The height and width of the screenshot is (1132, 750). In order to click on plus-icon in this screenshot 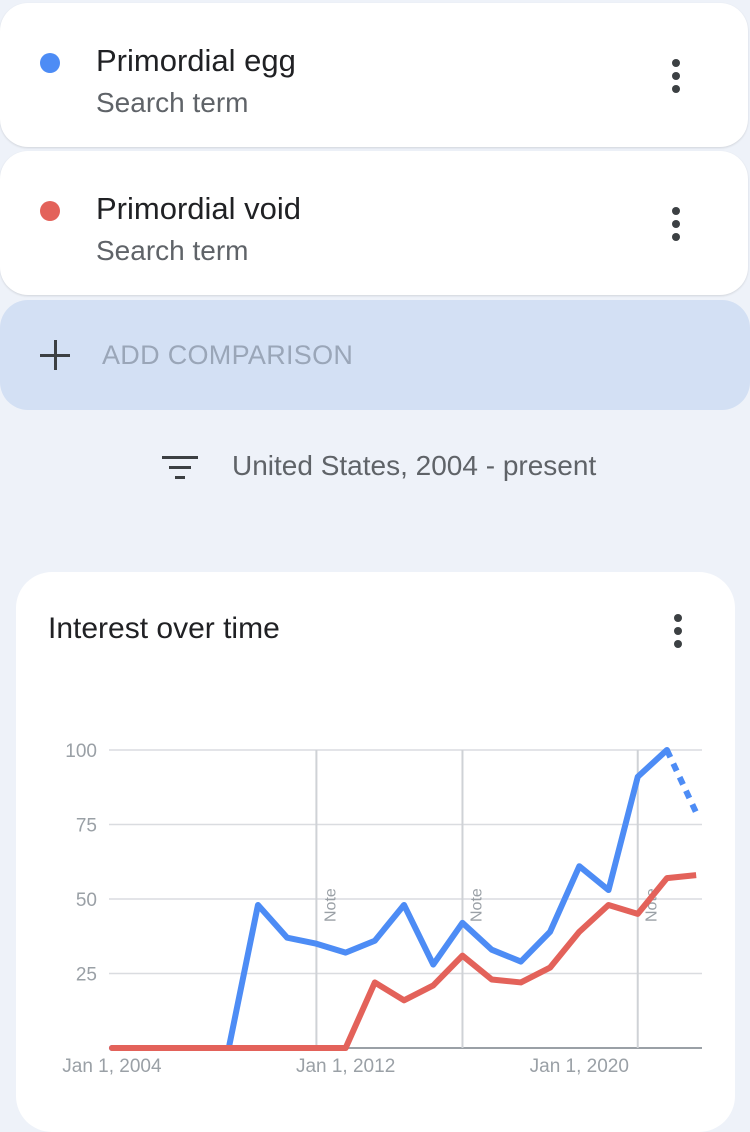, I will do `click(55, 355)`.